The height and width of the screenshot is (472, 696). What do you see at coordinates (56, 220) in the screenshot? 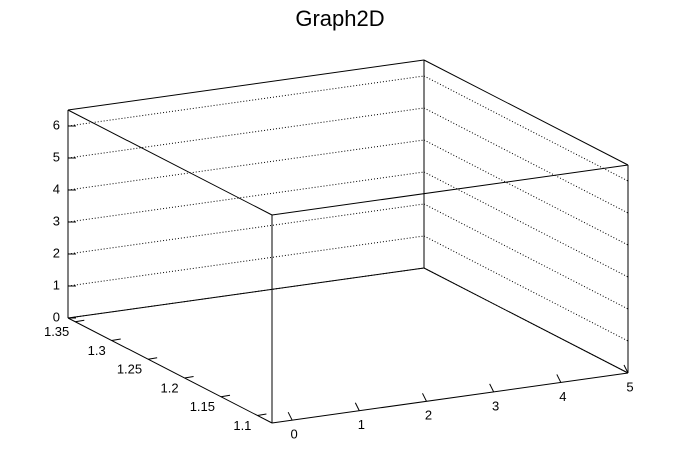
I see `z-tick-label: 3` at bounding box center [56, 220].